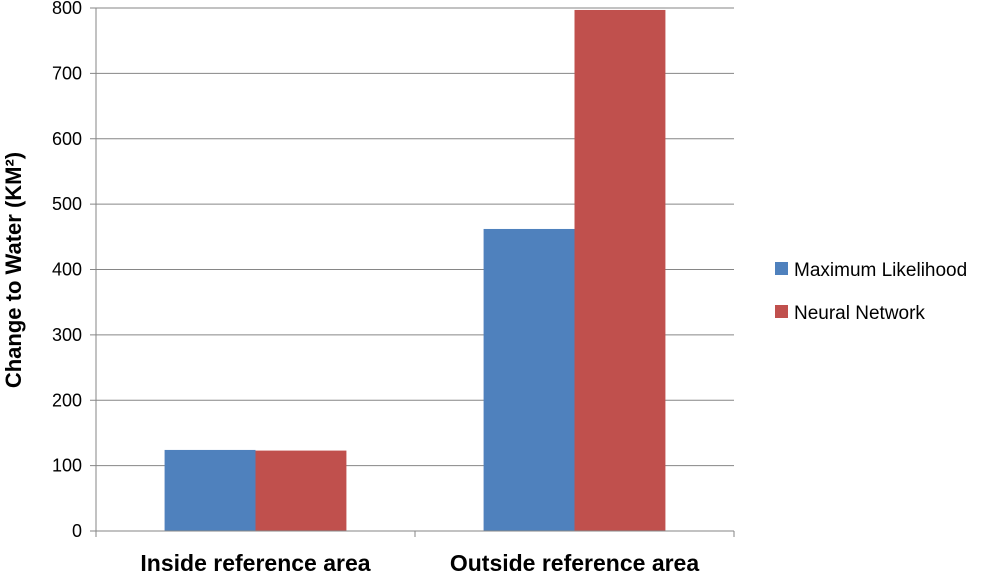 This screenshot has height=583, width=1000. I want to click on y-tick-label: 600, so click(67, 139).